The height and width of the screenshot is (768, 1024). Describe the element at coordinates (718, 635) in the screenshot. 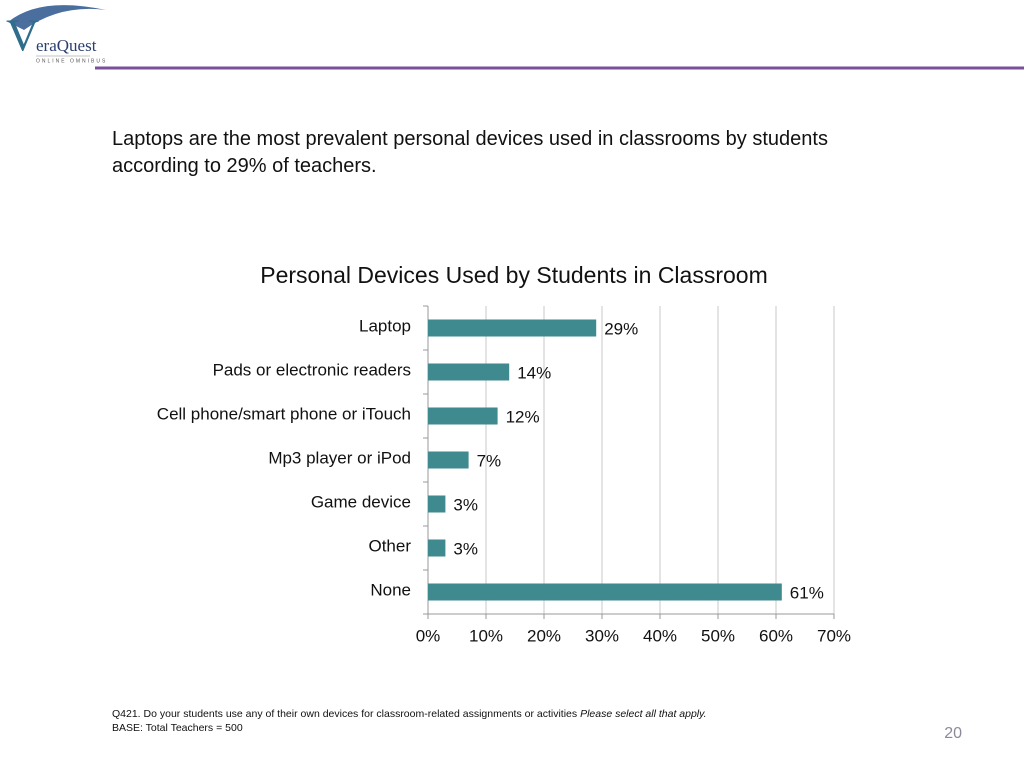

I see `x-tick-label: 50%` at that location.